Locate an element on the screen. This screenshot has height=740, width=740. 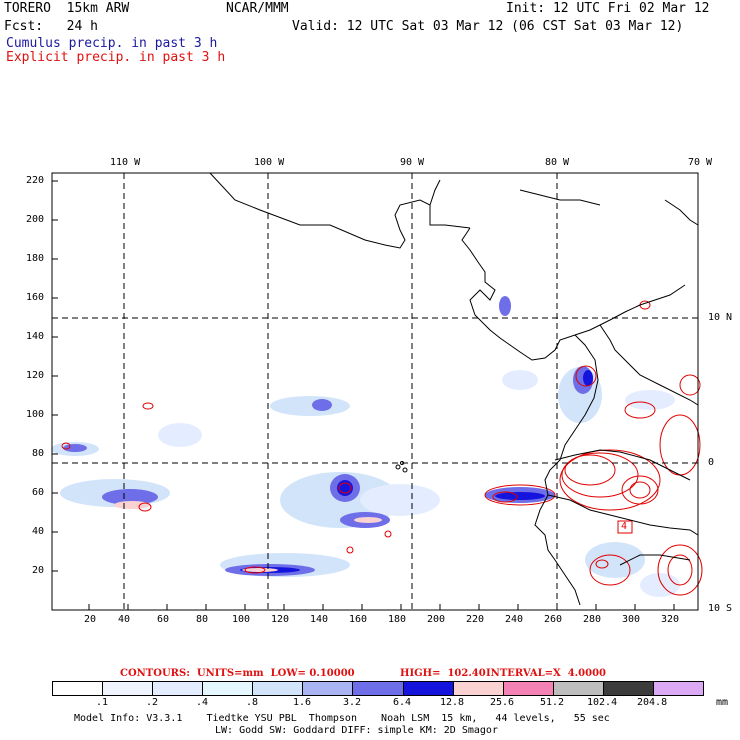
colorbar-label: 25.6 is located at coordinates (502, 702).